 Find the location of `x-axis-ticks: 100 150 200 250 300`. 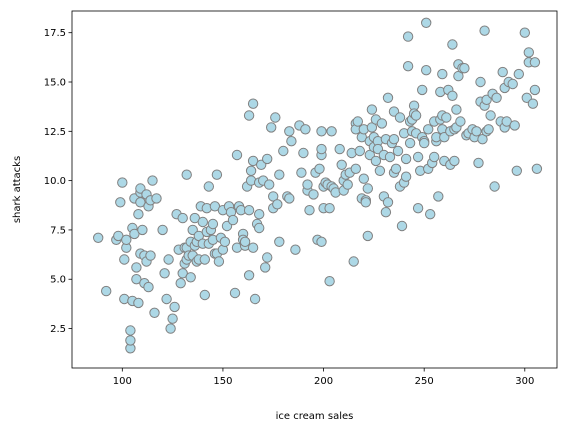

x-axis-ticks: 100 150 200 250 300 is located at coordinates (323, 377).